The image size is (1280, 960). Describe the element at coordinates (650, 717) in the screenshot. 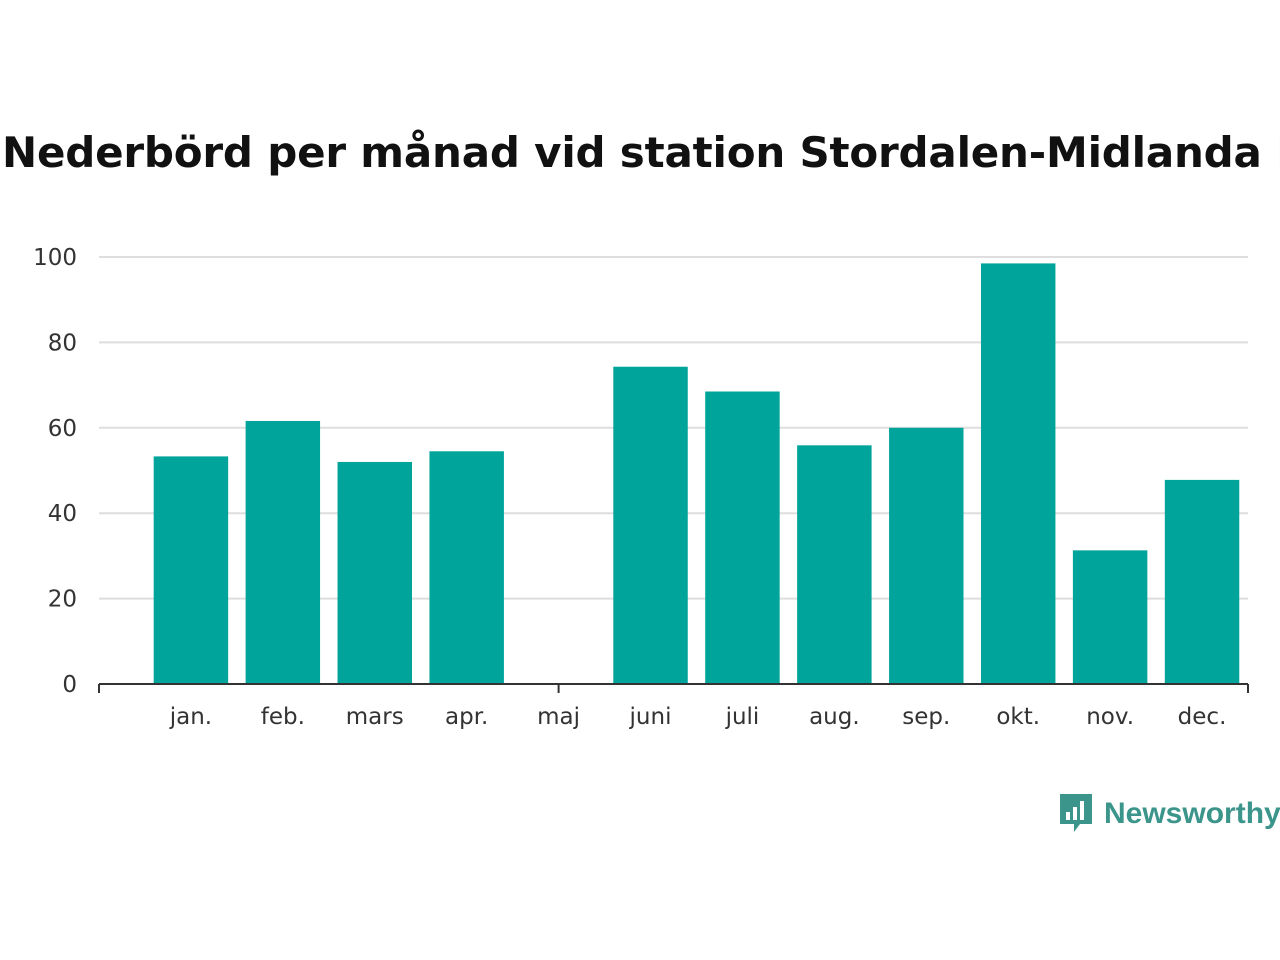

I see `x-tick-label: juni` at that location.